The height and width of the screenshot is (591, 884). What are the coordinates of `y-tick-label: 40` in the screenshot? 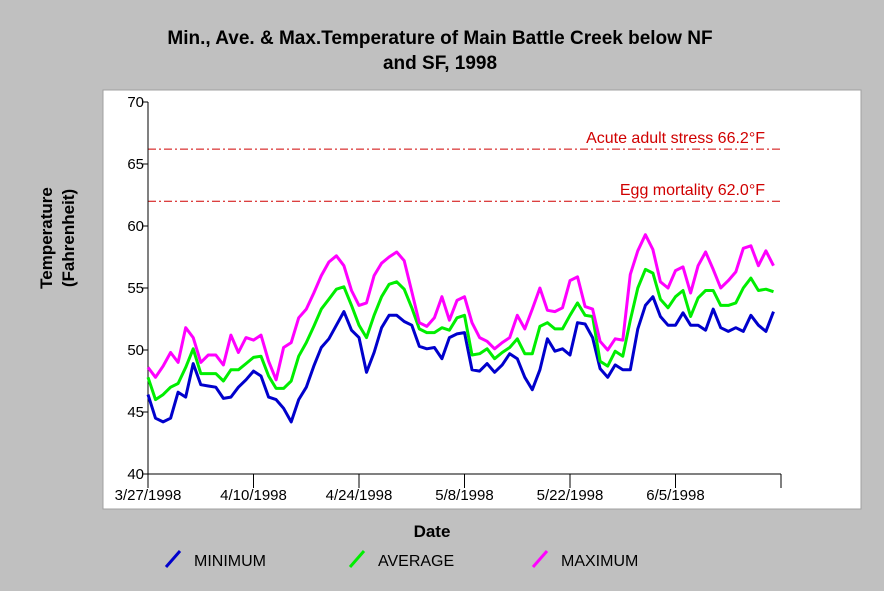 It's located at (135, 474).